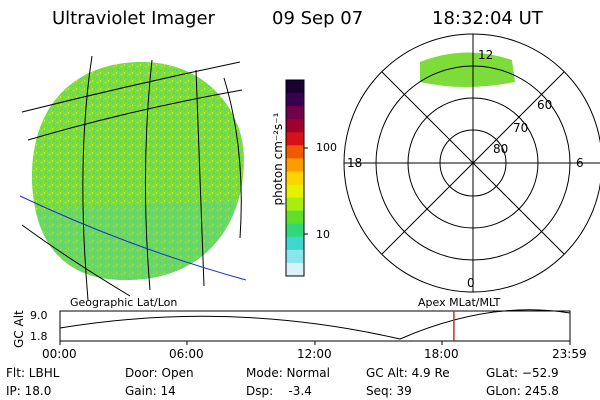 Image resolution: width=600 pixels, height=400 pixels. What do you see at coordinates (522, 391) in the screenshot?
I see `status-glon: GLon: 245.8` at bounding box center [522, 391].